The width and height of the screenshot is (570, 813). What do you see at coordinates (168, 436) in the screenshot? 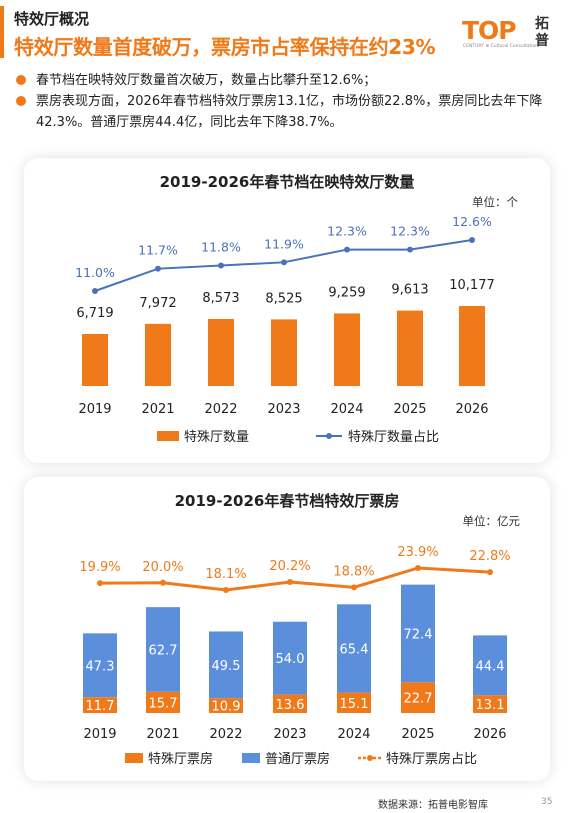
I see `legend-swatch-bar` at bounding box center [168, 436].